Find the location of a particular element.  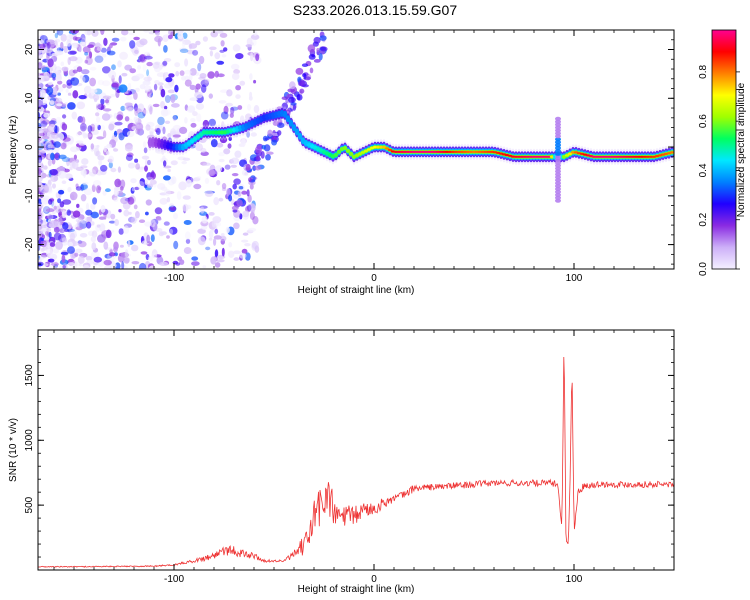

spectrogram-x-axis-label: Height of straight line (km) is located at coordinates (356, 290).